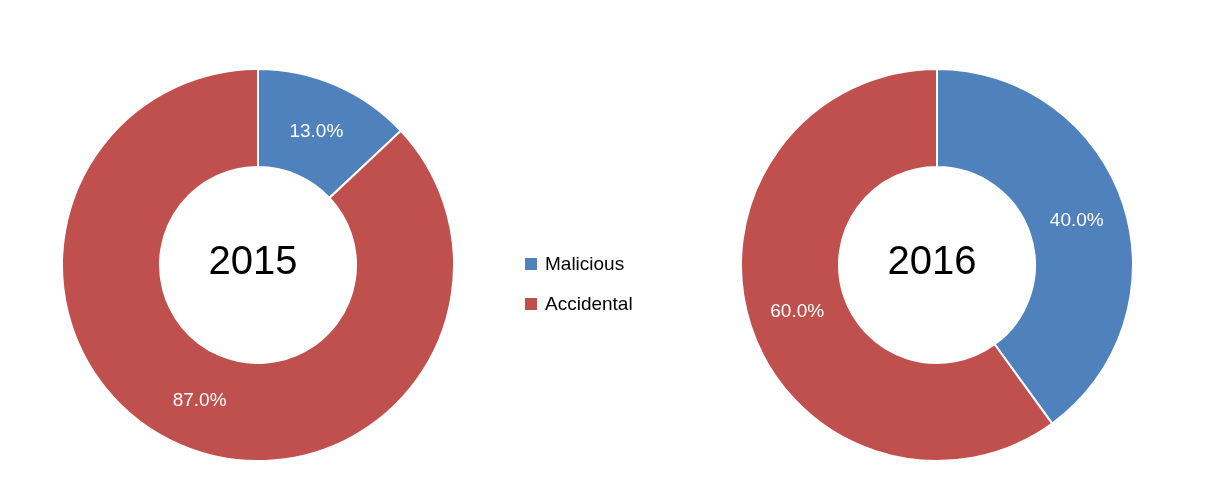  What do you see at coordinates (932, 260) in the screenshot?
I see `text: 2016` at bounding box center [932, 260].